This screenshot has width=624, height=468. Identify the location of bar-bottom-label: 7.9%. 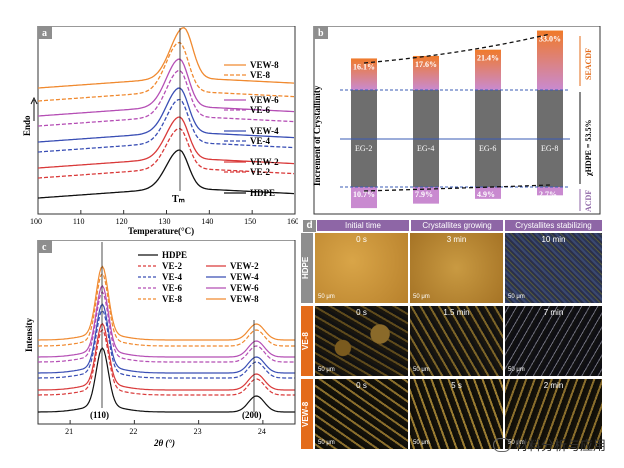
(424, 194).